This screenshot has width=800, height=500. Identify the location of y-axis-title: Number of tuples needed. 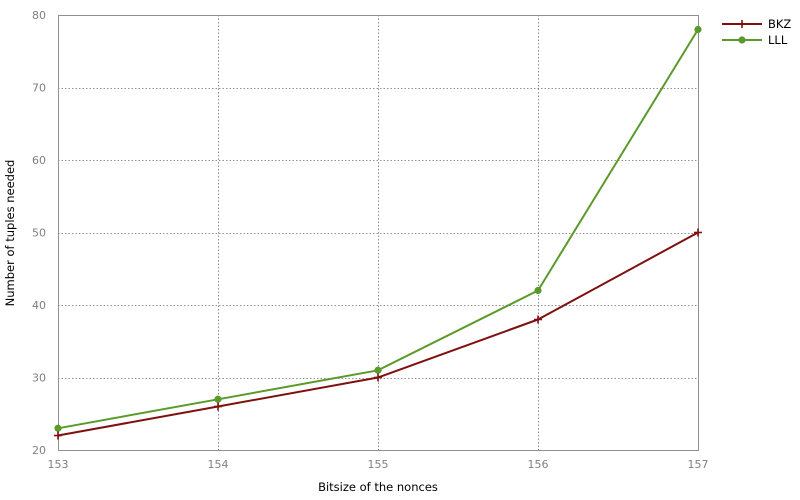
(10, 233).